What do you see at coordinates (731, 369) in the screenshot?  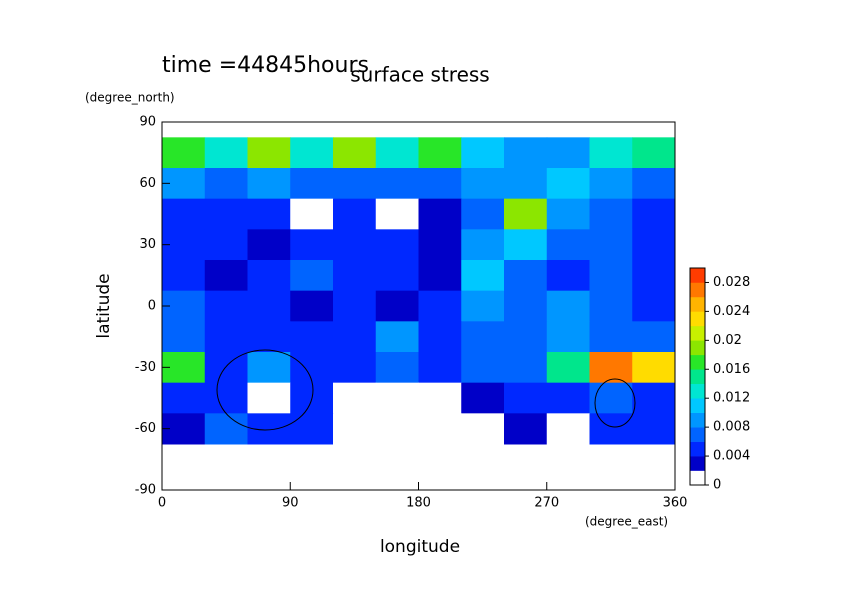 I see `colorbar-tick-label: 0.016` at bounding box center [731, 369].